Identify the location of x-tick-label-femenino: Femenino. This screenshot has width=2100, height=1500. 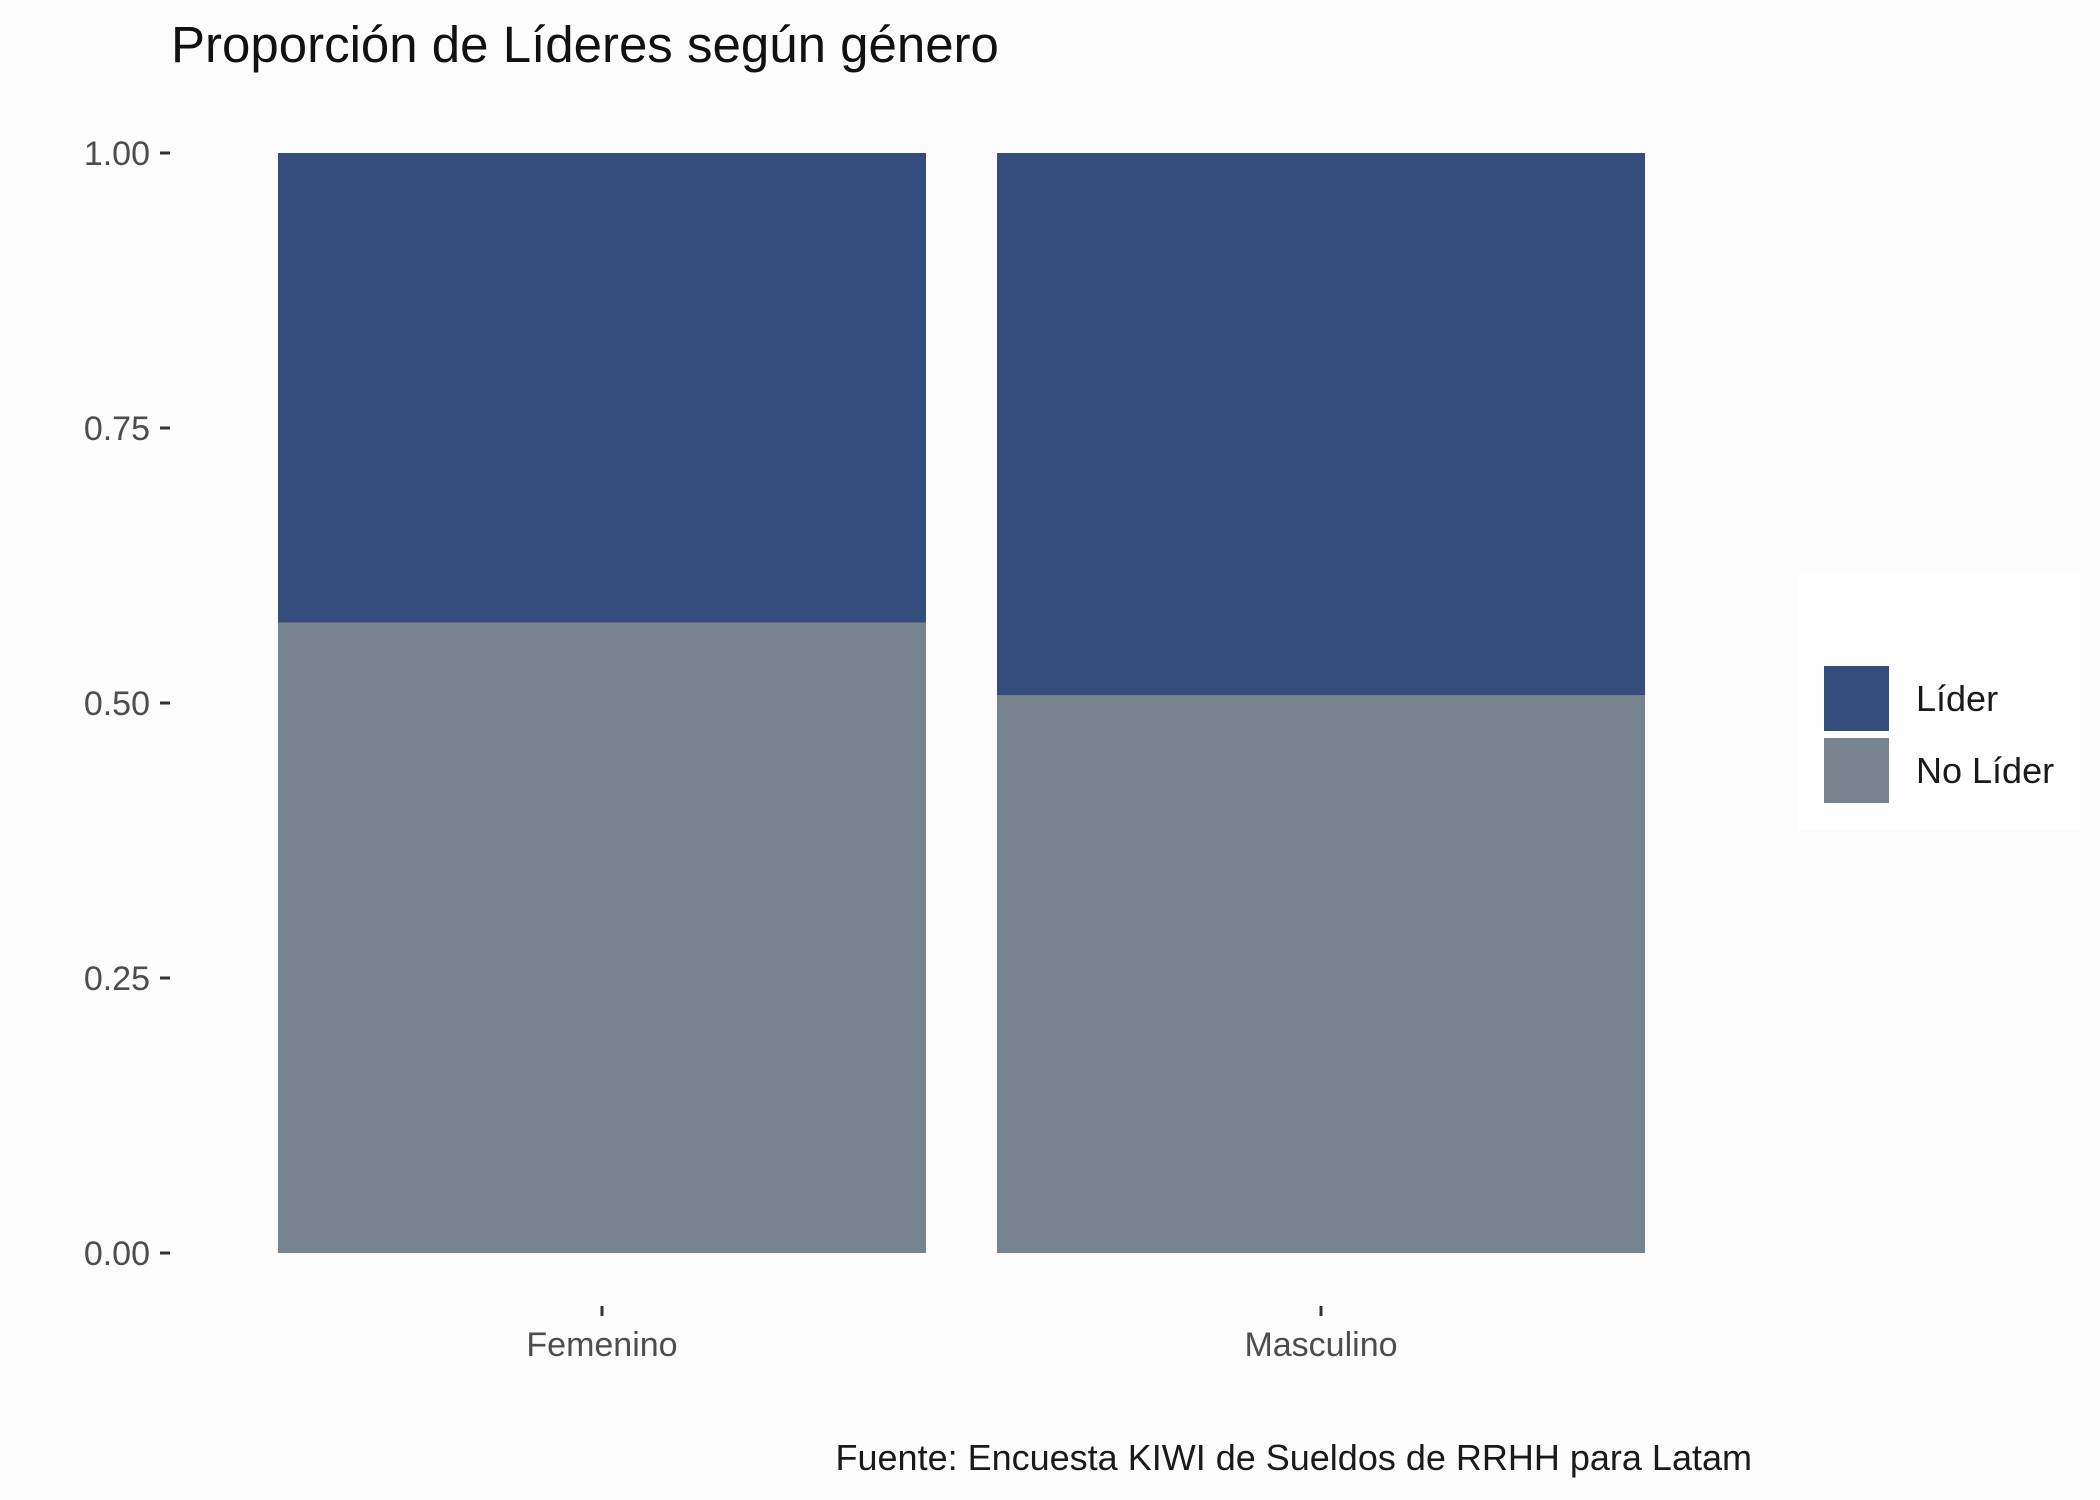
(601, 1345).